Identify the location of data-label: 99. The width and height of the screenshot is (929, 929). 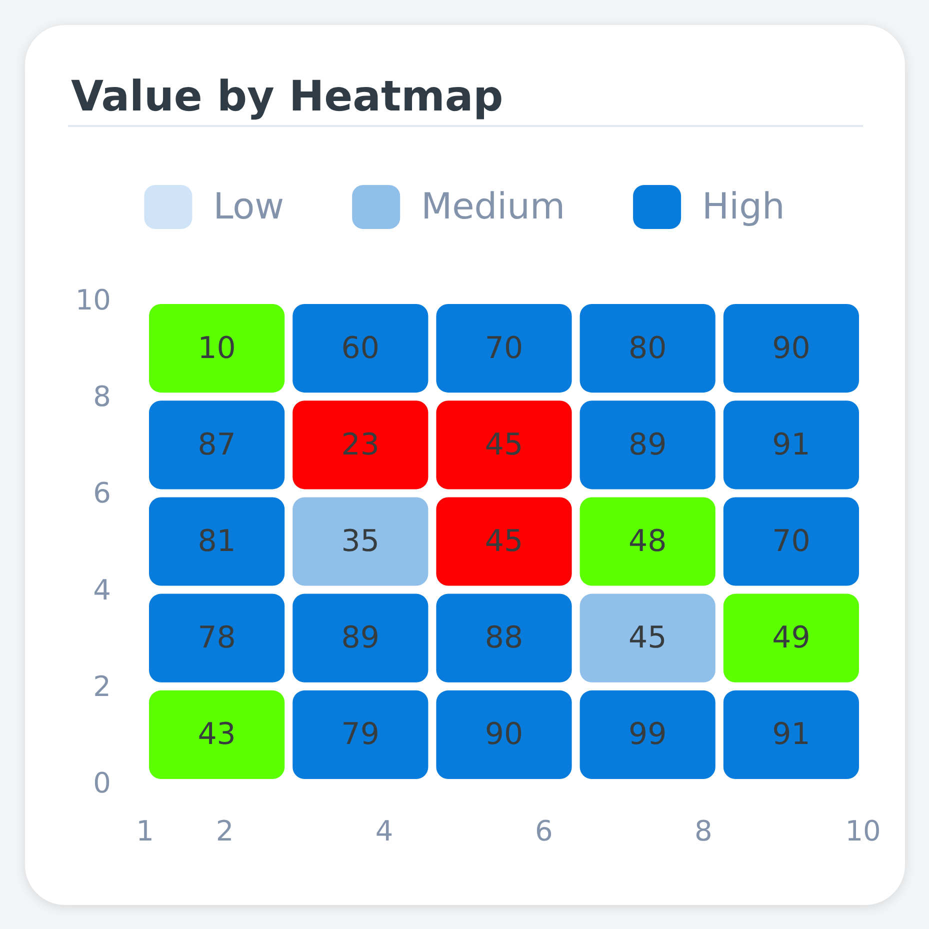
(647, 734).